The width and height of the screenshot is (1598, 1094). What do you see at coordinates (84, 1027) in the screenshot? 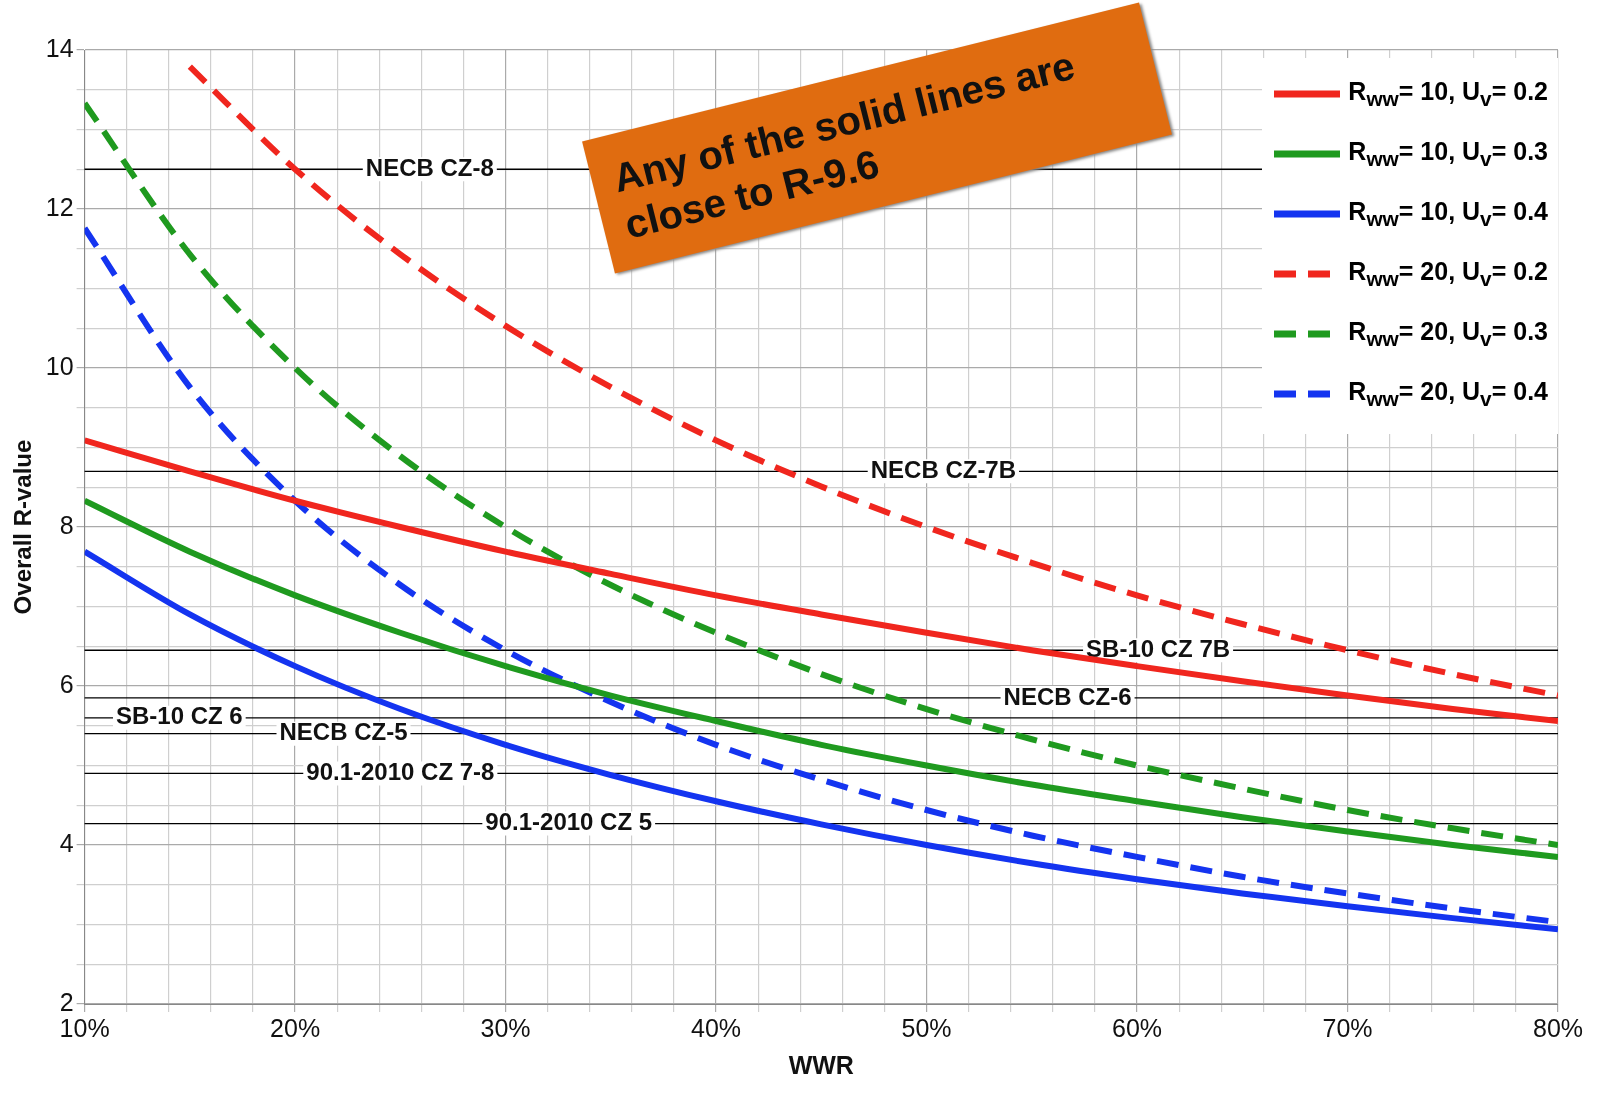
I see `x-tick-label: 10%` at bounding box center [84, 1027].